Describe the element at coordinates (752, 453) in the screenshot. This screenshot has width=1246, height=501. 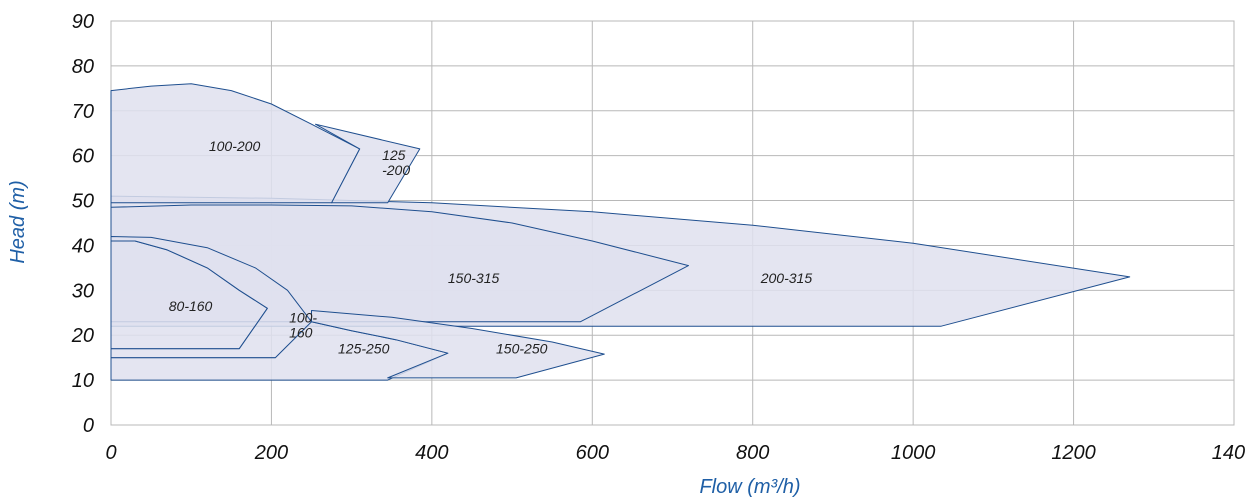
I see `x-tick-label: 800` at that location.